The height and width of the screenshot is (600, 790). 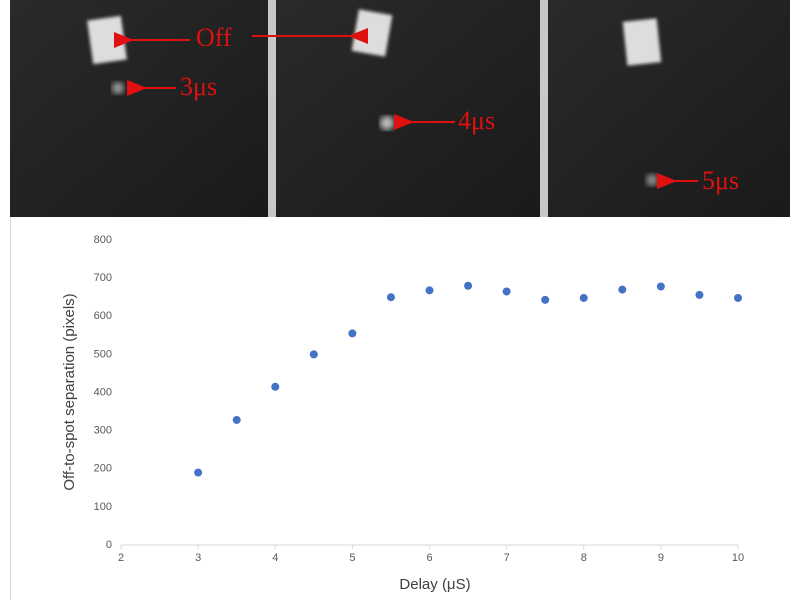 I want to click on y-tick-label: 800, so click(x=103, y=240).